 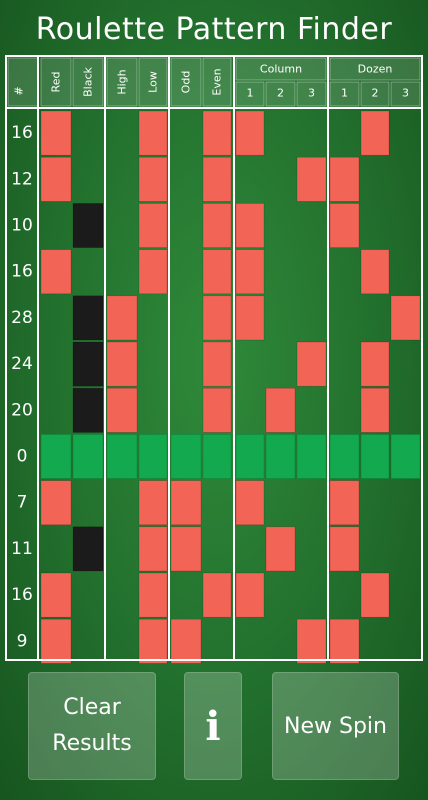 I want to click on header-dozen-3: 3, so click(x=405, y=93).